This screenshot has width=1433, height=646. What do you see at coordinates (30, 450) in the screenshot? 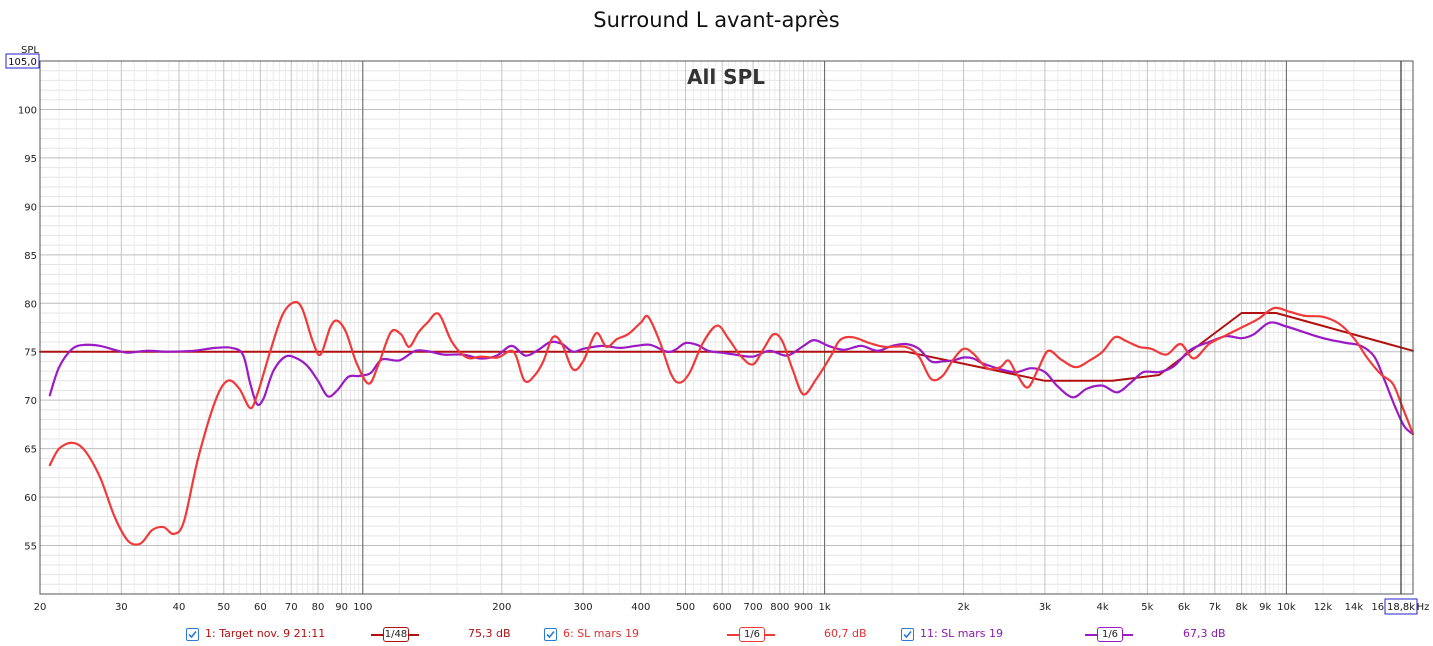
I see `y-tick-label: 65` at bounding box center [30, 450].